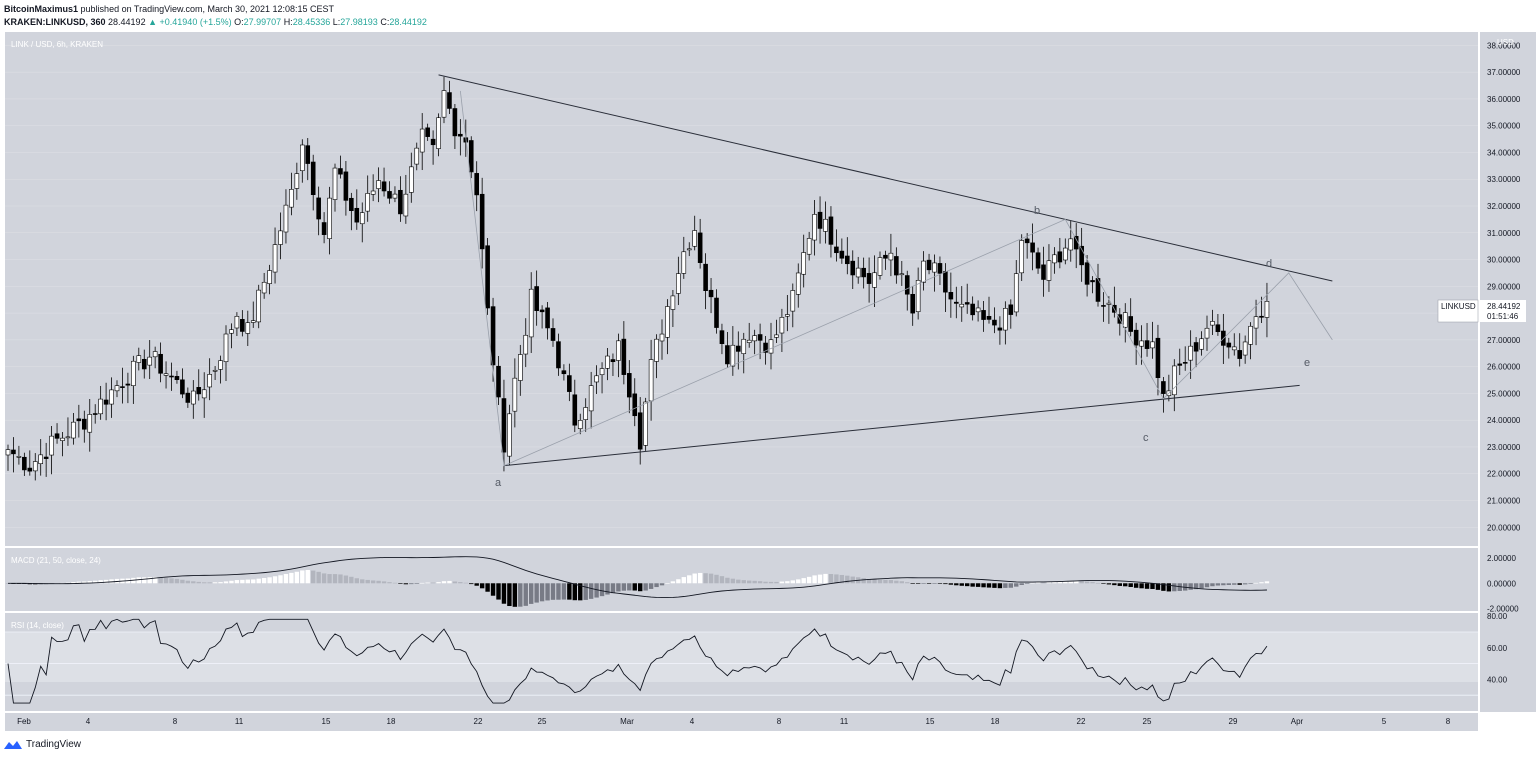 Image resolution: width=1536 pixels, height=759 pixels. I want to click on price-tick-label: 29.00000, so click(1504, 286).